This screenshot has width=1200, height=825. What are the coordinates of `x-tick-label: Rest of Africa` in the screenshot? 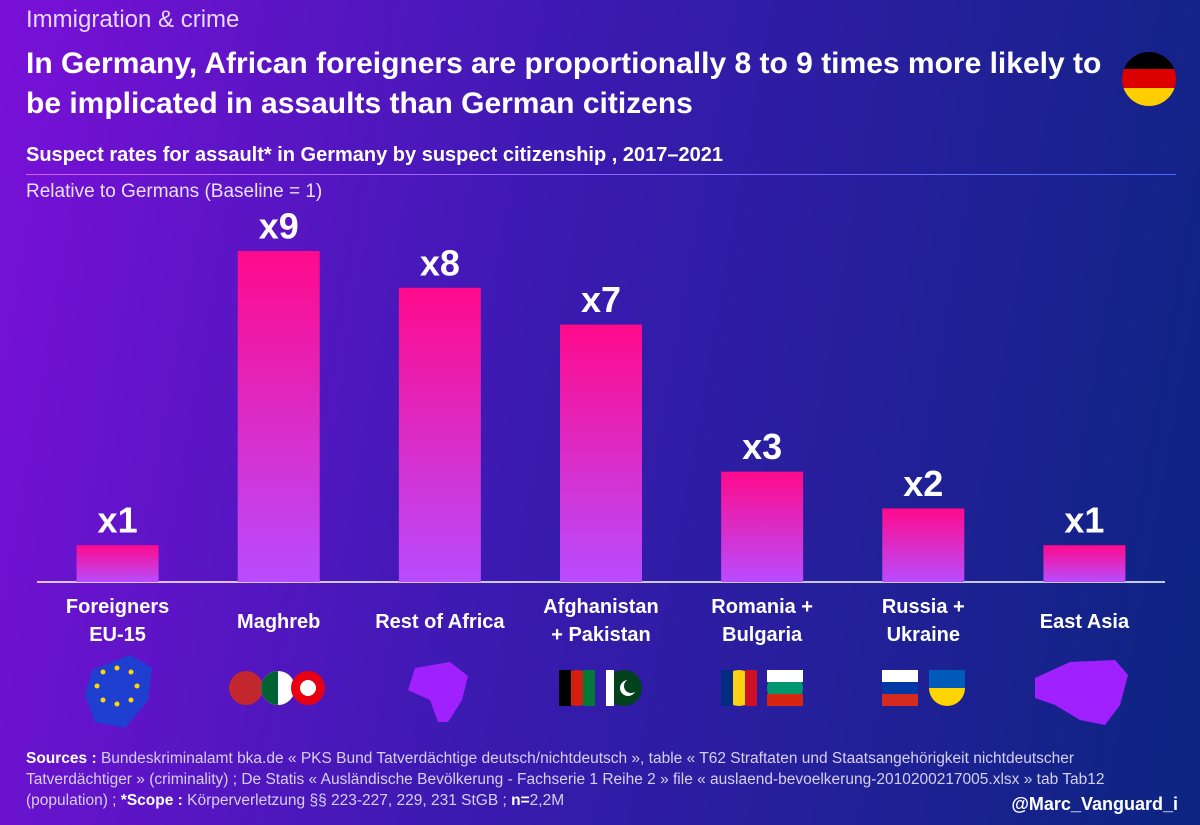 It's located at (440, 622).